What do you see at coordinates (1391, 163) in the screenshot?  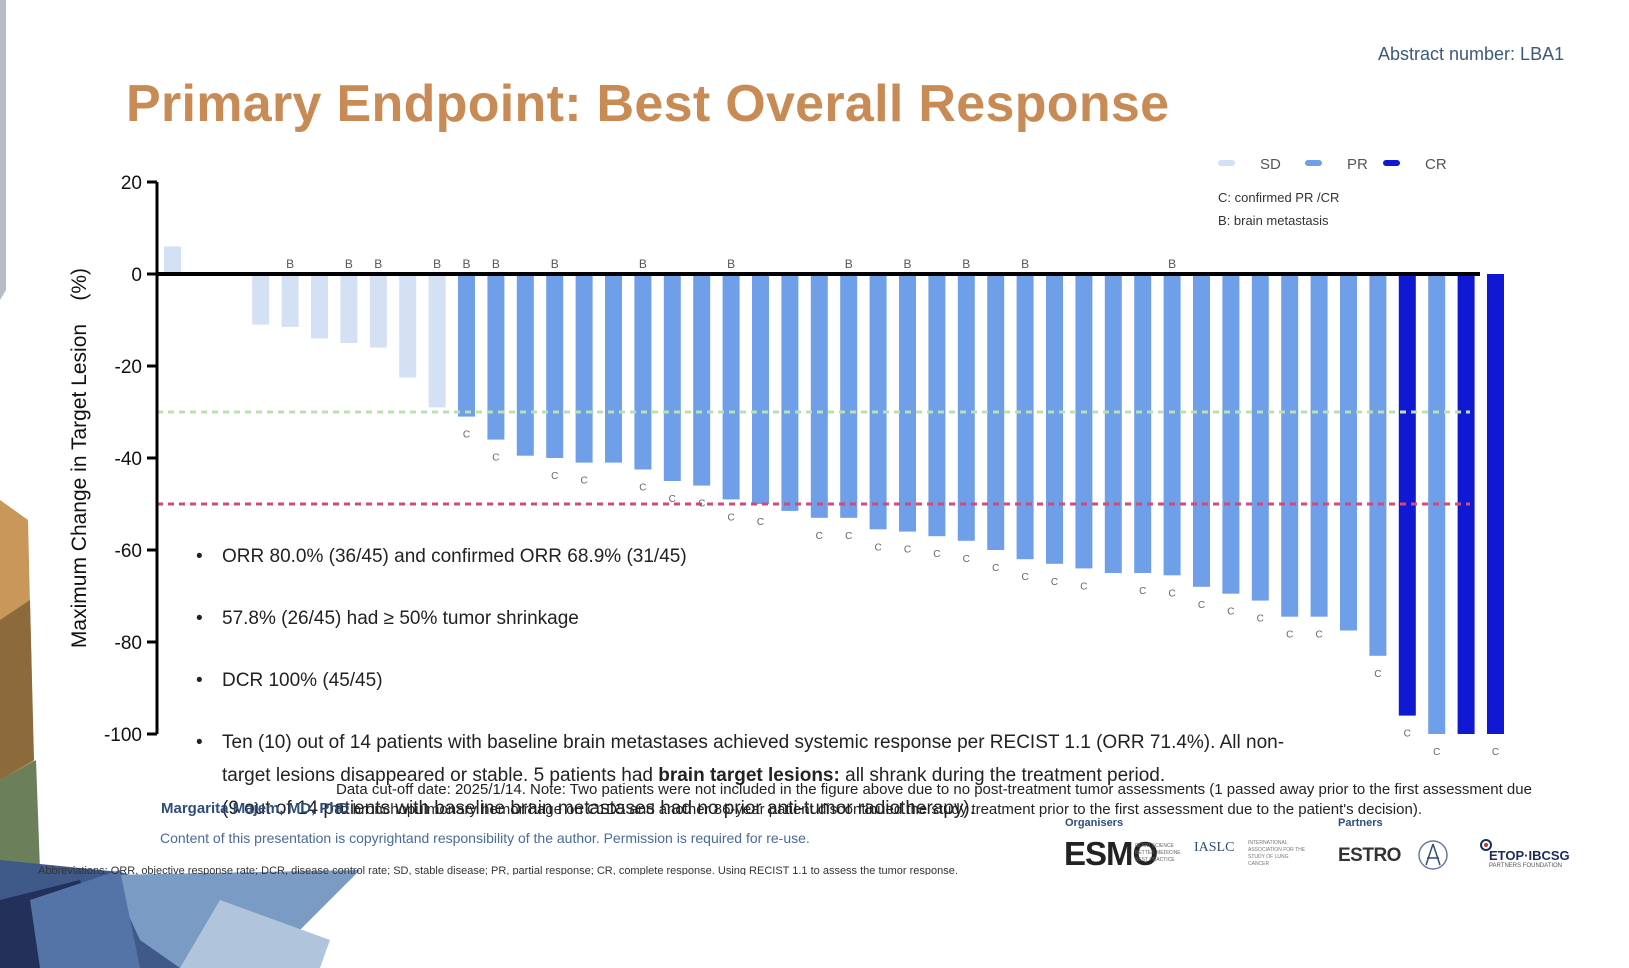 I see `legend-swatch-cr` at bounding box center [1391, 163].